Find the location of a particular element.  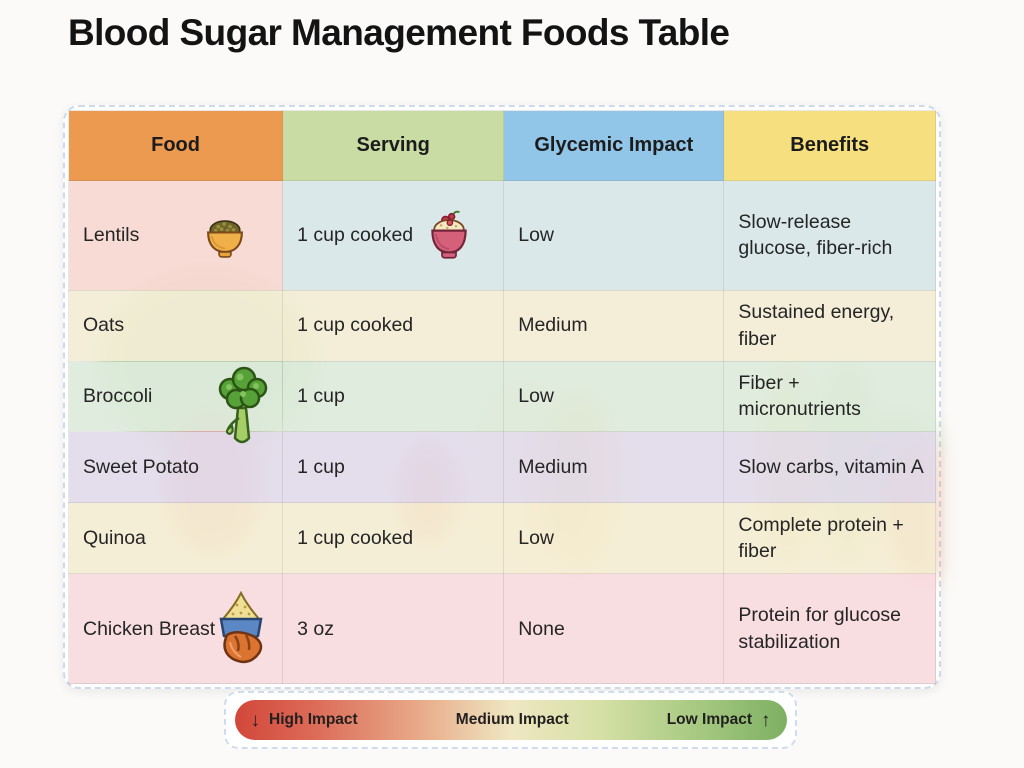

benefits-cell: Sustained energy, fiber is located at coordinates (829, 325).